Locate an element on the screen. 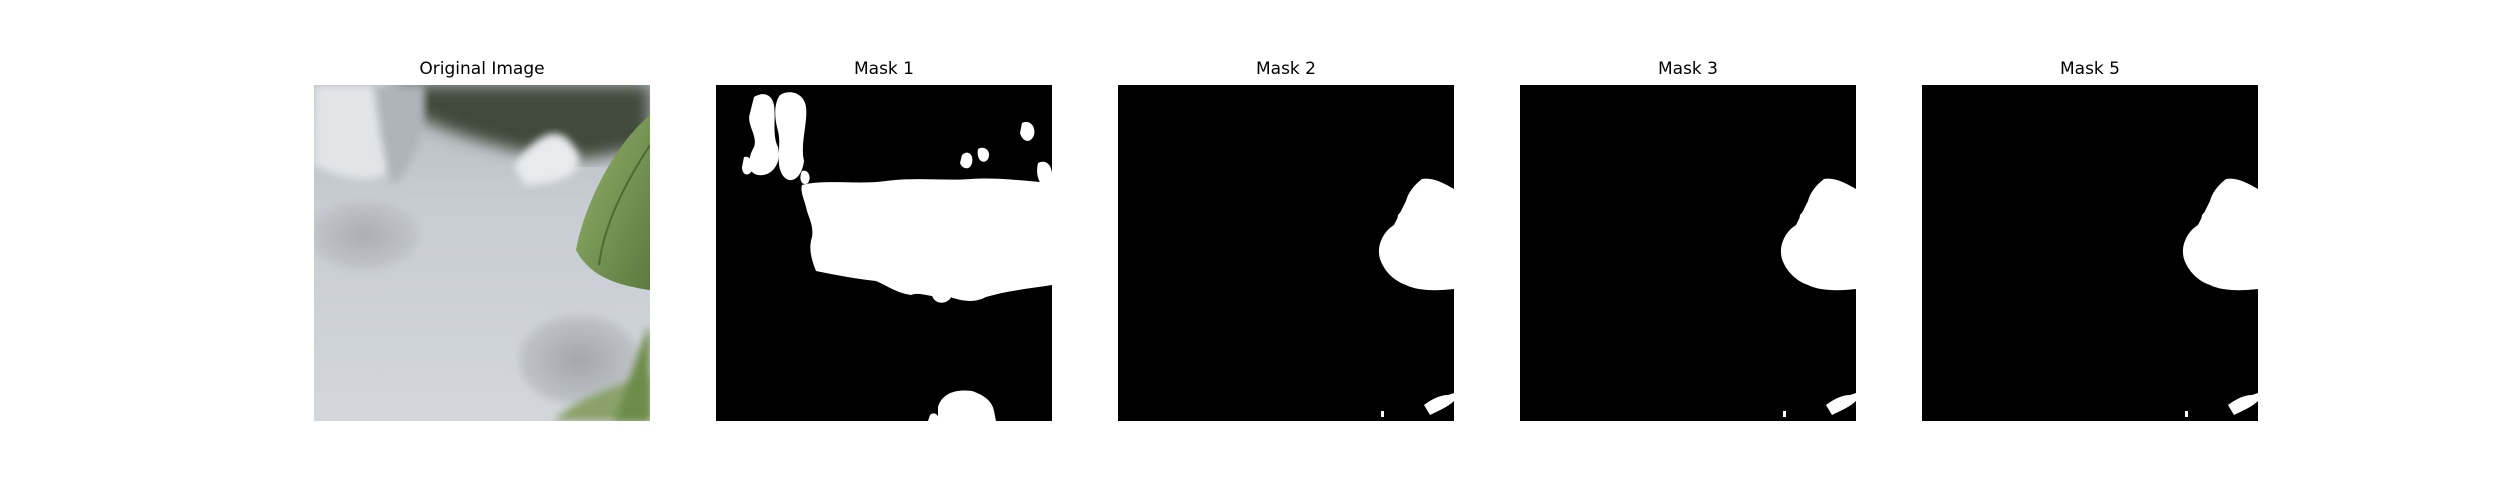 This screenshot has width=2500, height=500. mask-1-image is located at coordinates (884, 253).